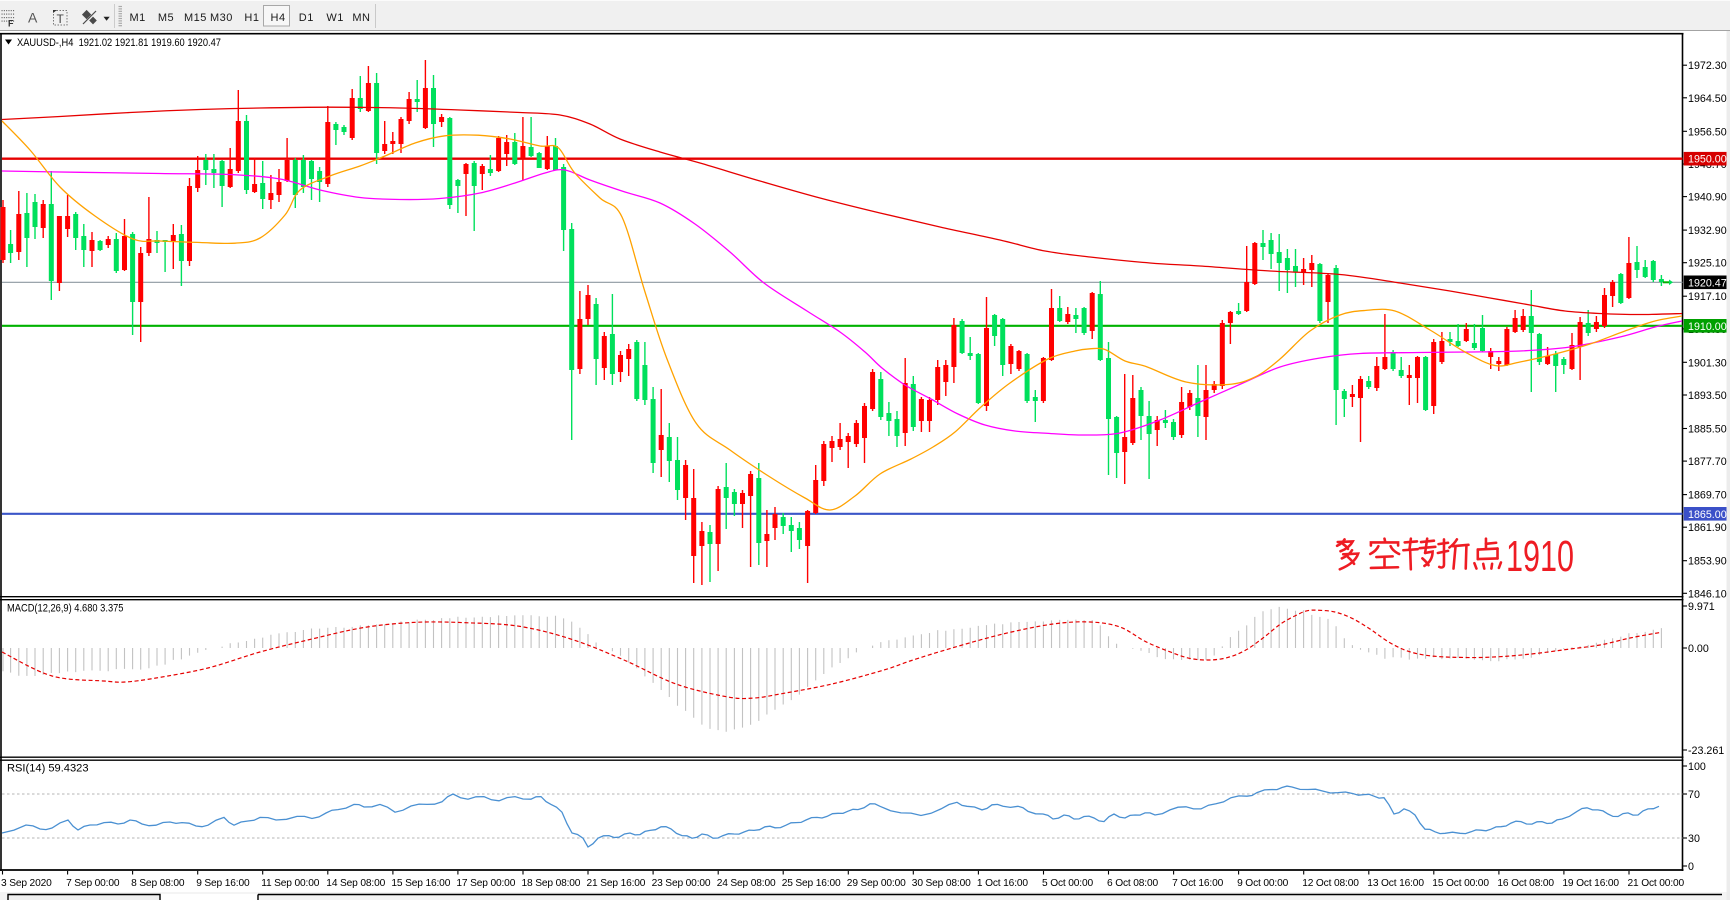 The width and height of the screenshot is (1730, 900). I want to click on svg-text: 1853.90, so click(1707, 562).